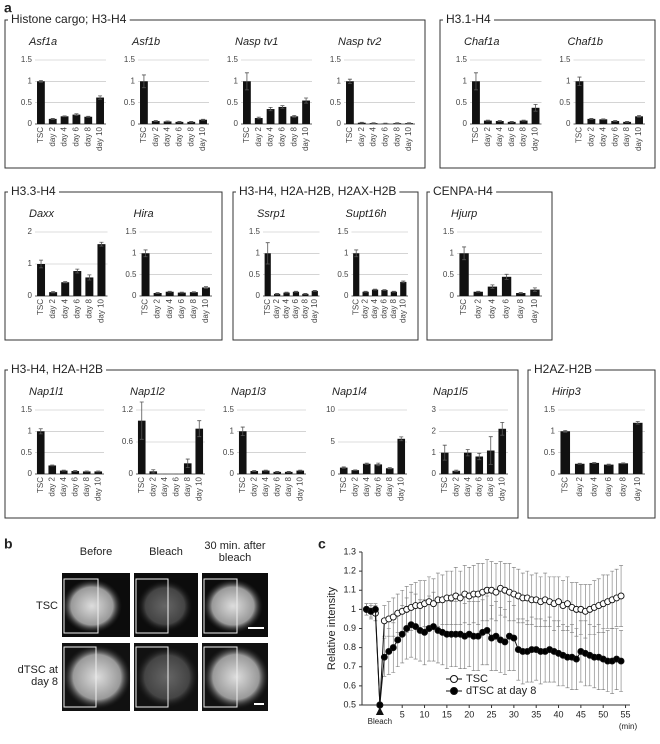  I want to click on y-tick-label: 3, so click(434, 409).